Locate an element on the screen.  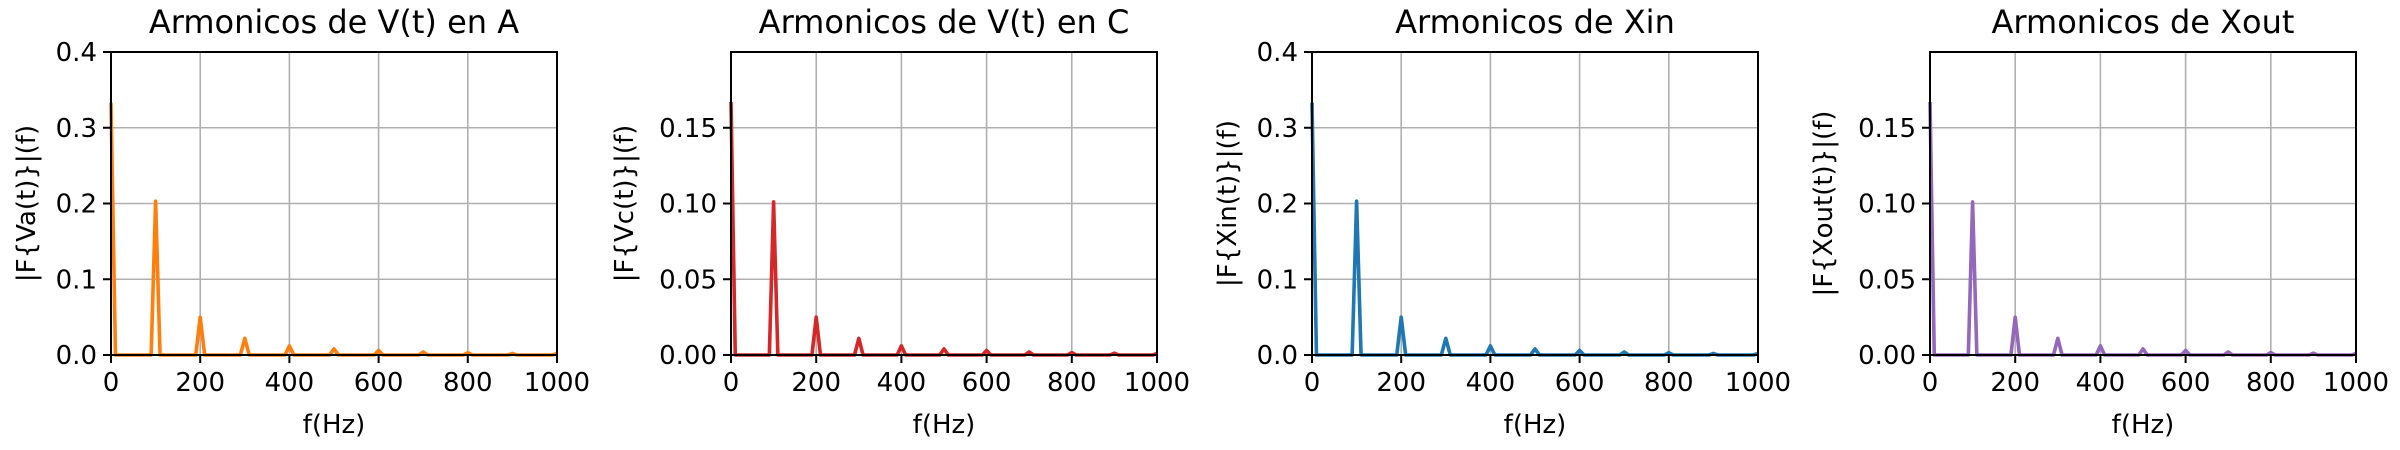
y-axis-label: |F{Va(t)}|(f) is located at coordinates (27, 203).